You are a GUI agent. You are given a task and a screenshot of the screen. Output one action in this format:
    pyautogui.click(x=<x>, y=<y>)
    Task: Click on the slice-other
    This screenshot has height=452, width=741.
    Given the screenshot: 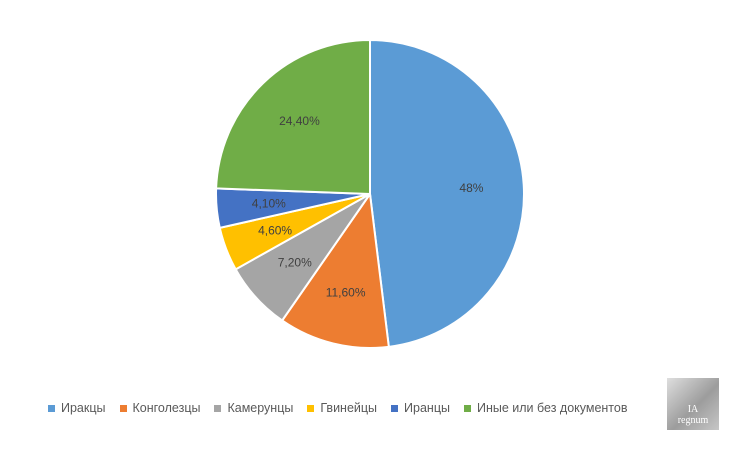 What is the action you would take?
    pyautogui.click(x=293, y=117)
    